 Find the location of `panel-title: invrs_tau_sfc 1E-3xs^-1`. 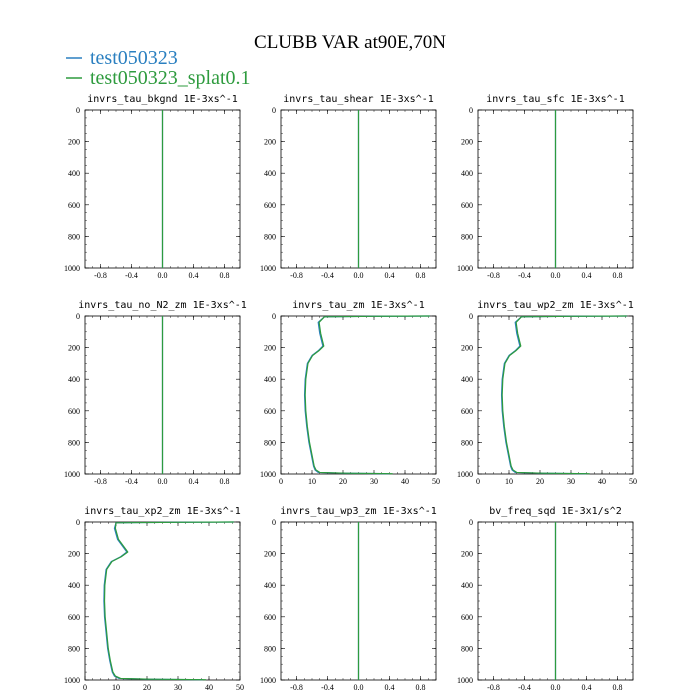

panel-title: invrs_tau_sfc 1E-3xs^-1 is located at coordinates (555, 99).